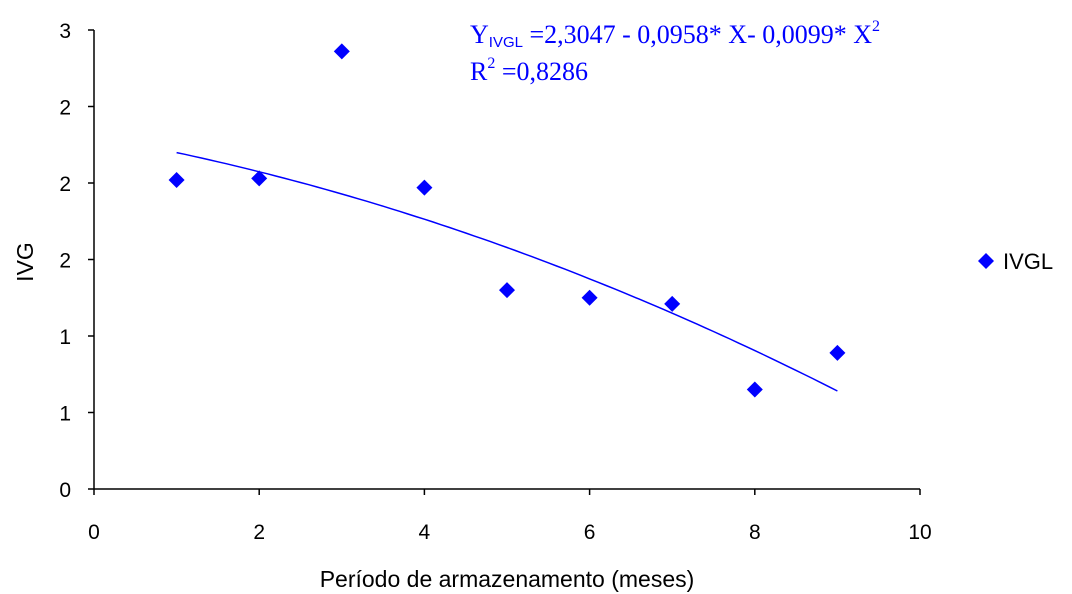 This screenshot has height=594, width=1072. What do you see at coordinates (425, 532) in the screenshot?
I see `x-tick-label: 4` at bounding box center [425, 532].